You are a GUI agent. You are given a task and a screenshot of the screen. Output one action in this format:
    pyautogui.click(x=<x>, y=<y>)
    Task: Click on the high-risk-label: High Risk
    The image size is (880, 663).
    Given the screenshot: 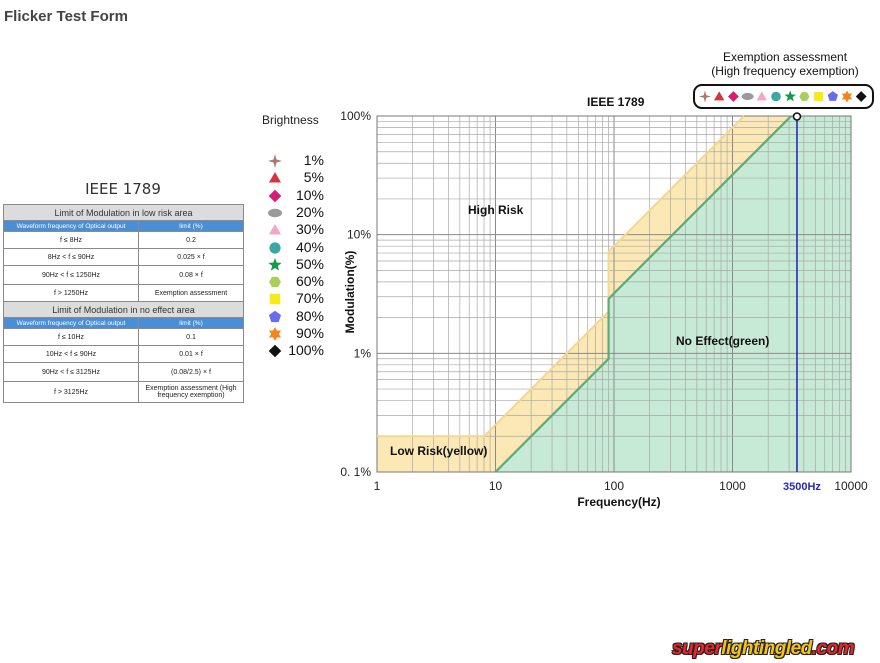 What is the action you would take?
    pyautogui.click(x=496, y=210)
    